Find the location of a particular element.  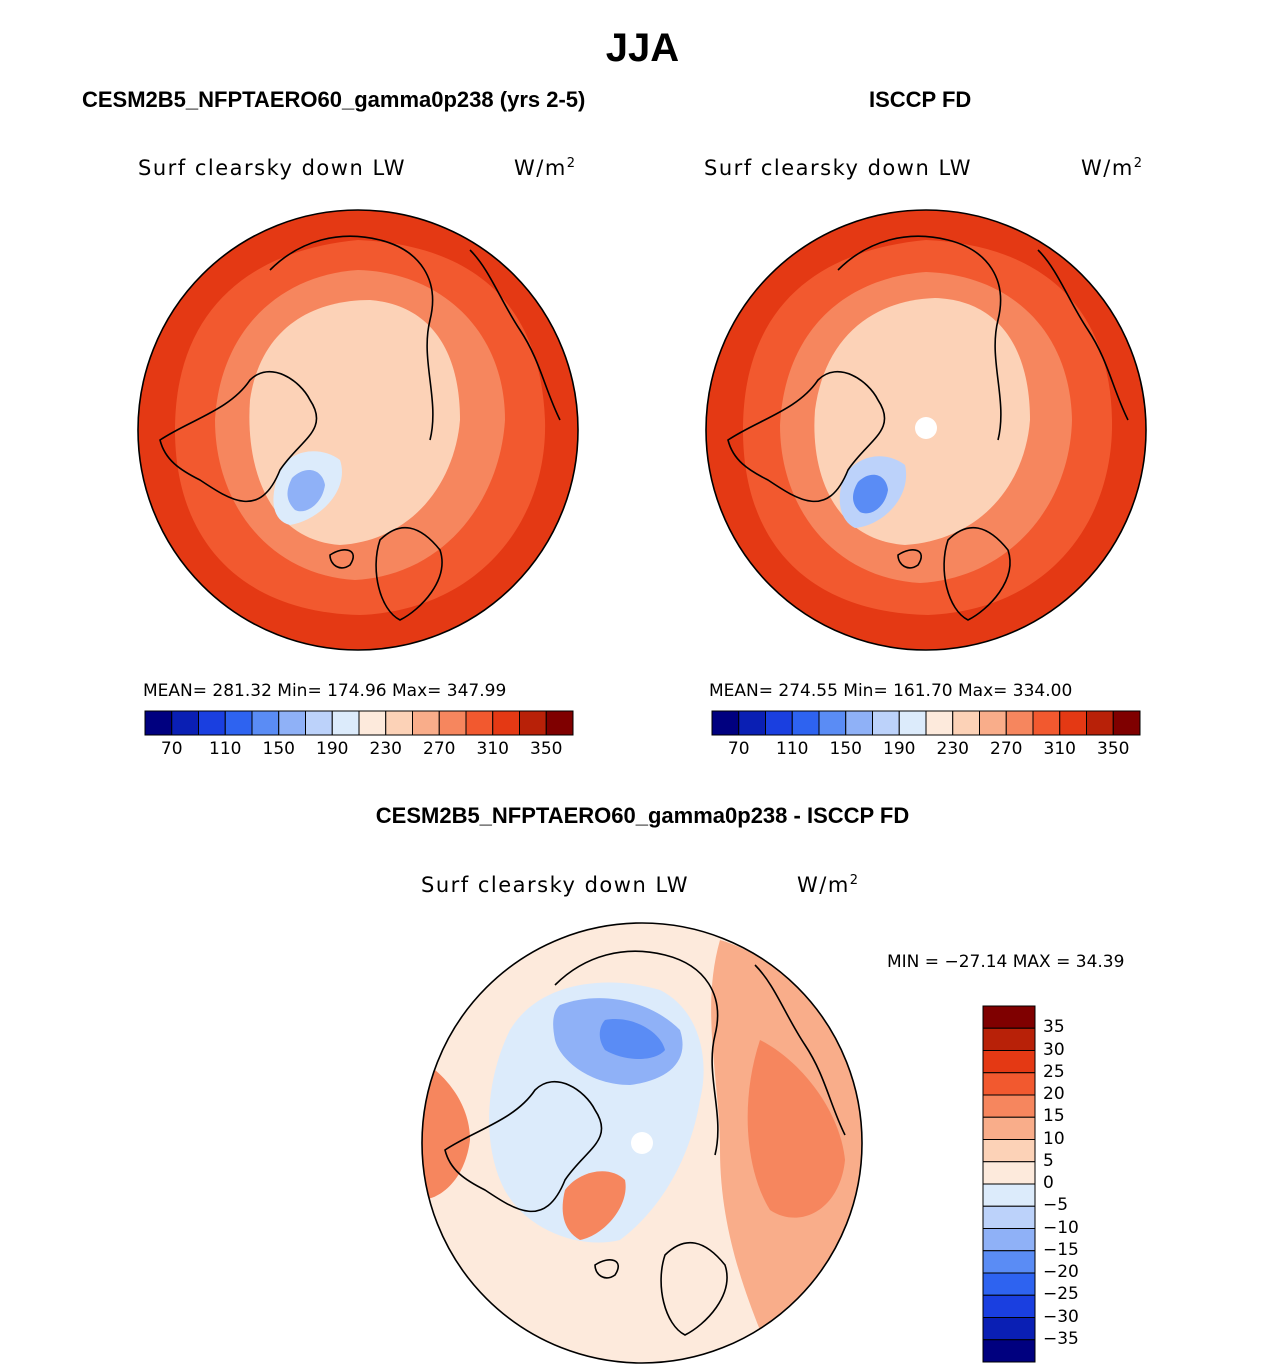

model-colorbar-tick-label: 70 is located at coordinates (171, 749).